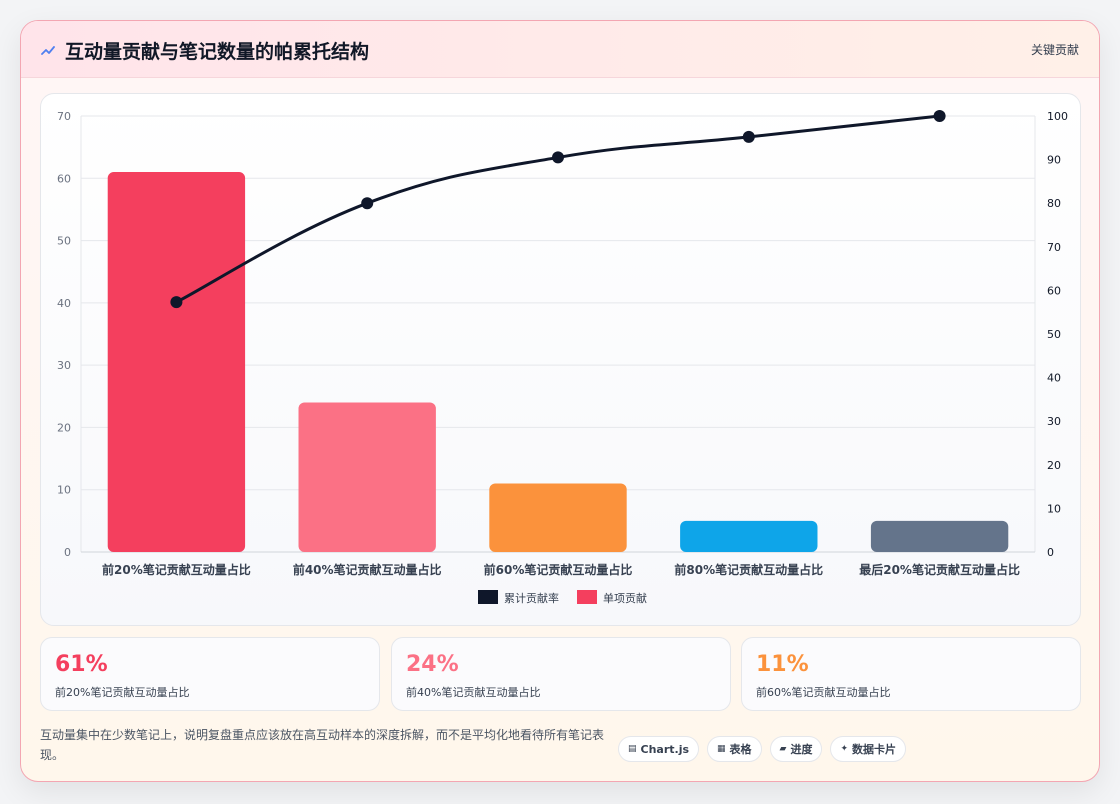  I want to click on pill-label: 数据卡片, so click(874, 749).